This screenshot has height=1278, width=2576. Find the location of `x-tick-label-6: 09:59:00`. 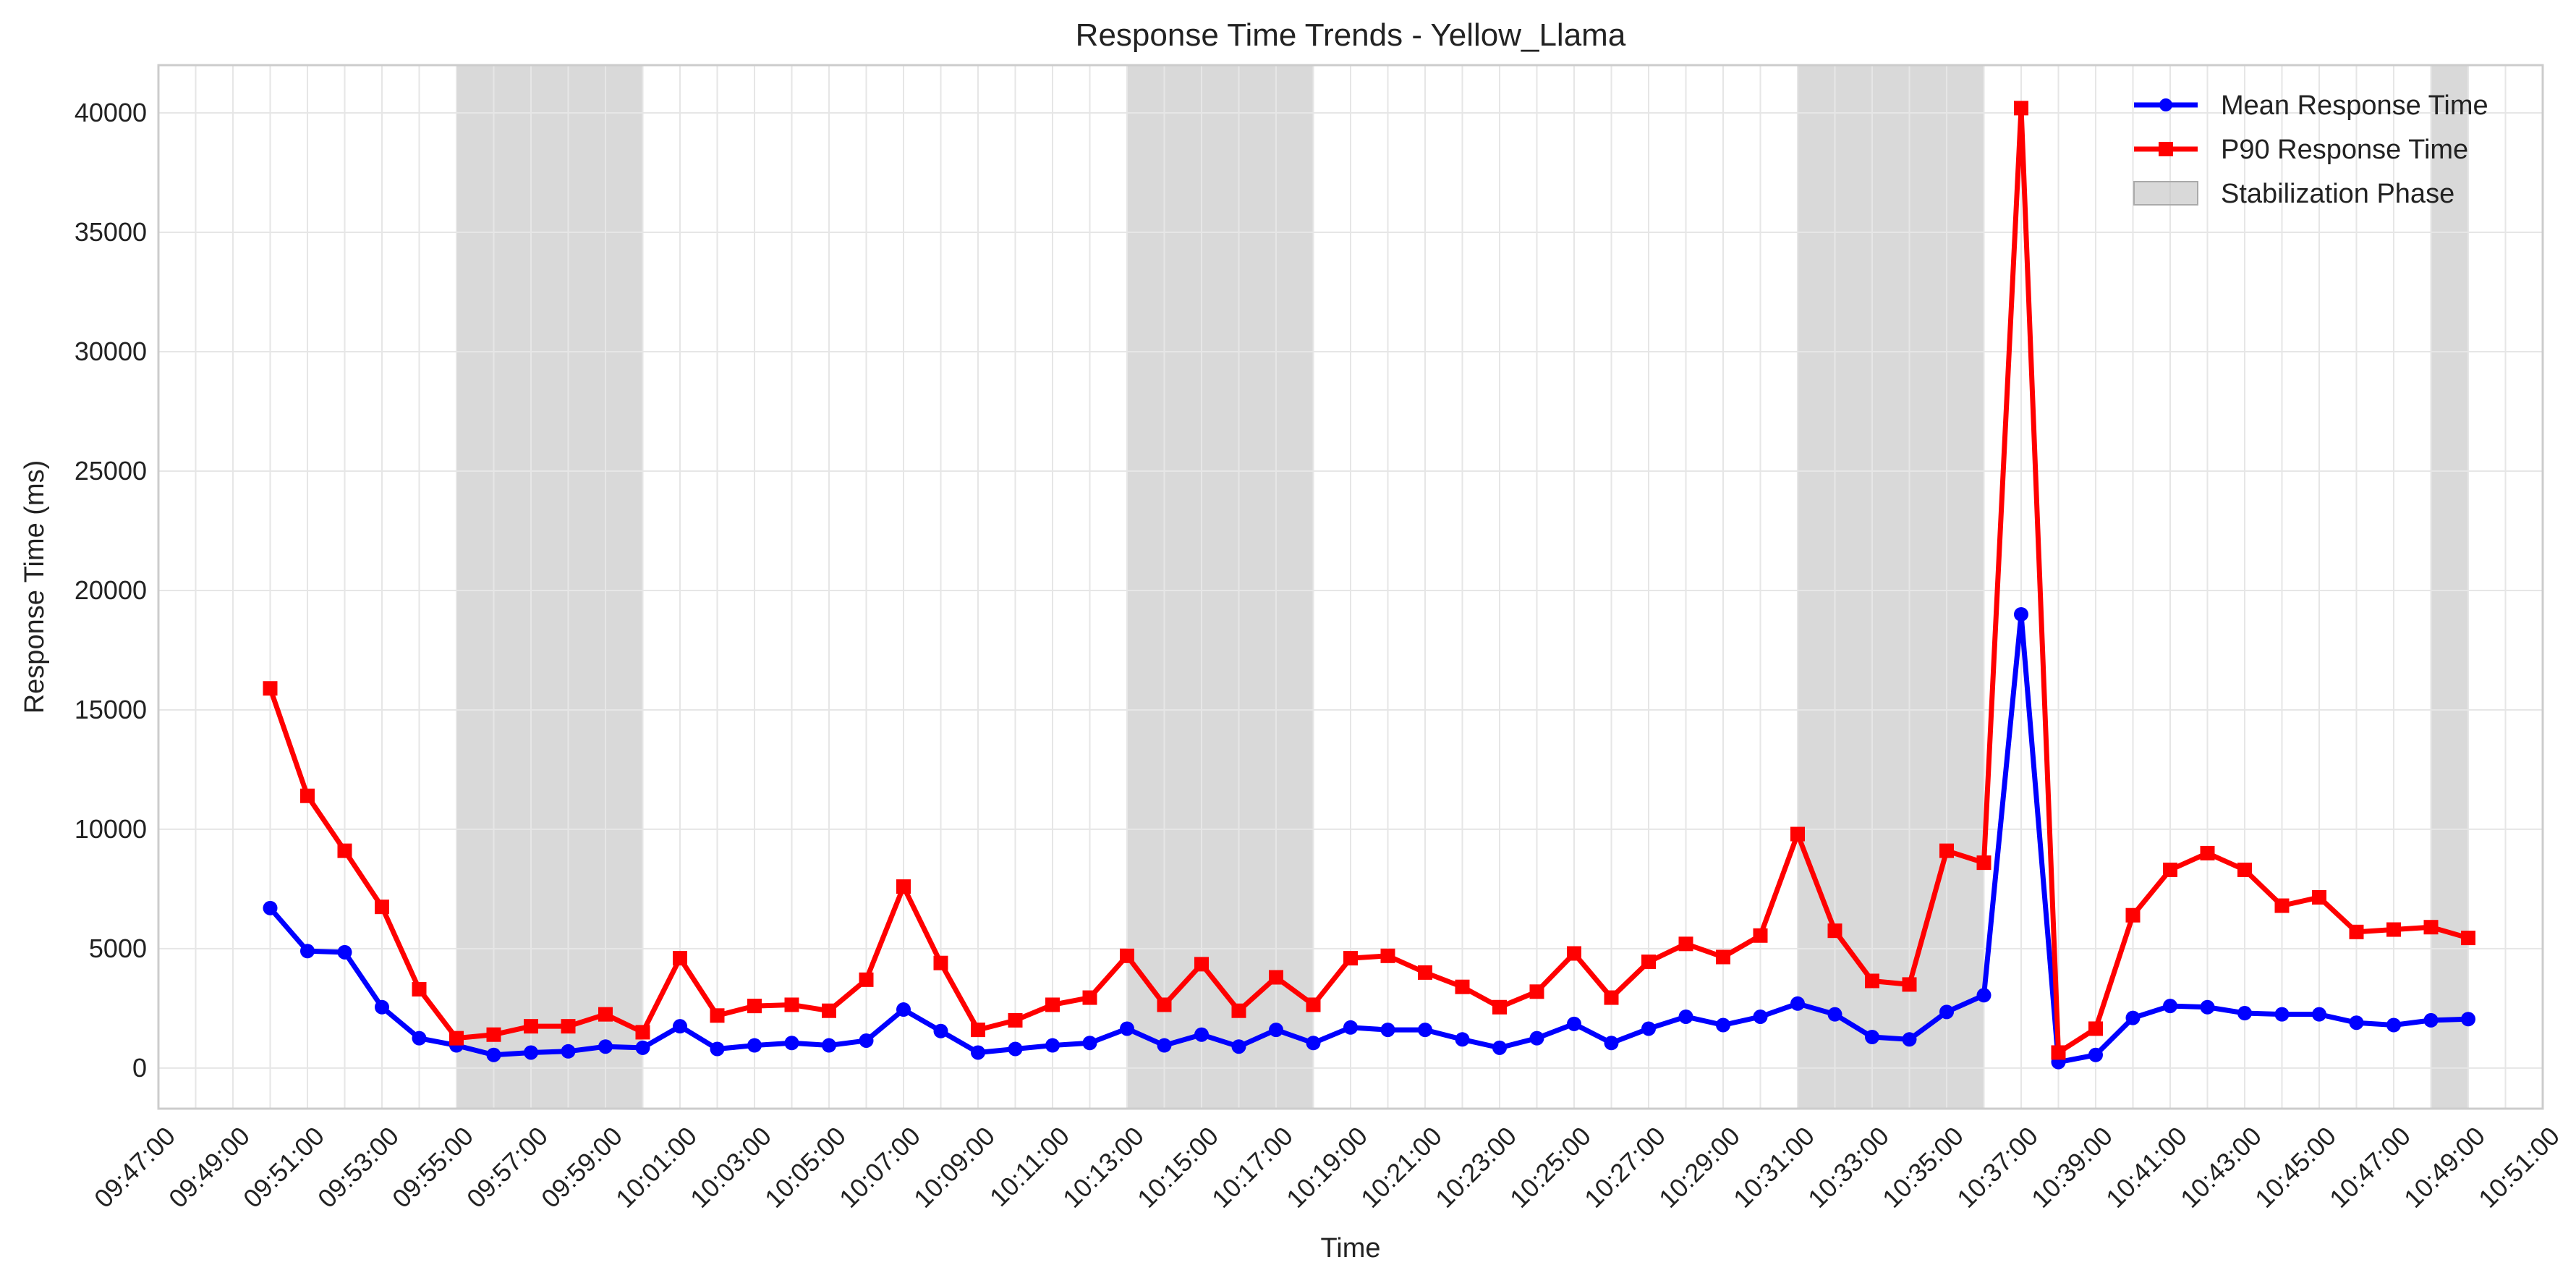

x-tick-label-6: 09:59:00 is located at coordinates (581, 1167).